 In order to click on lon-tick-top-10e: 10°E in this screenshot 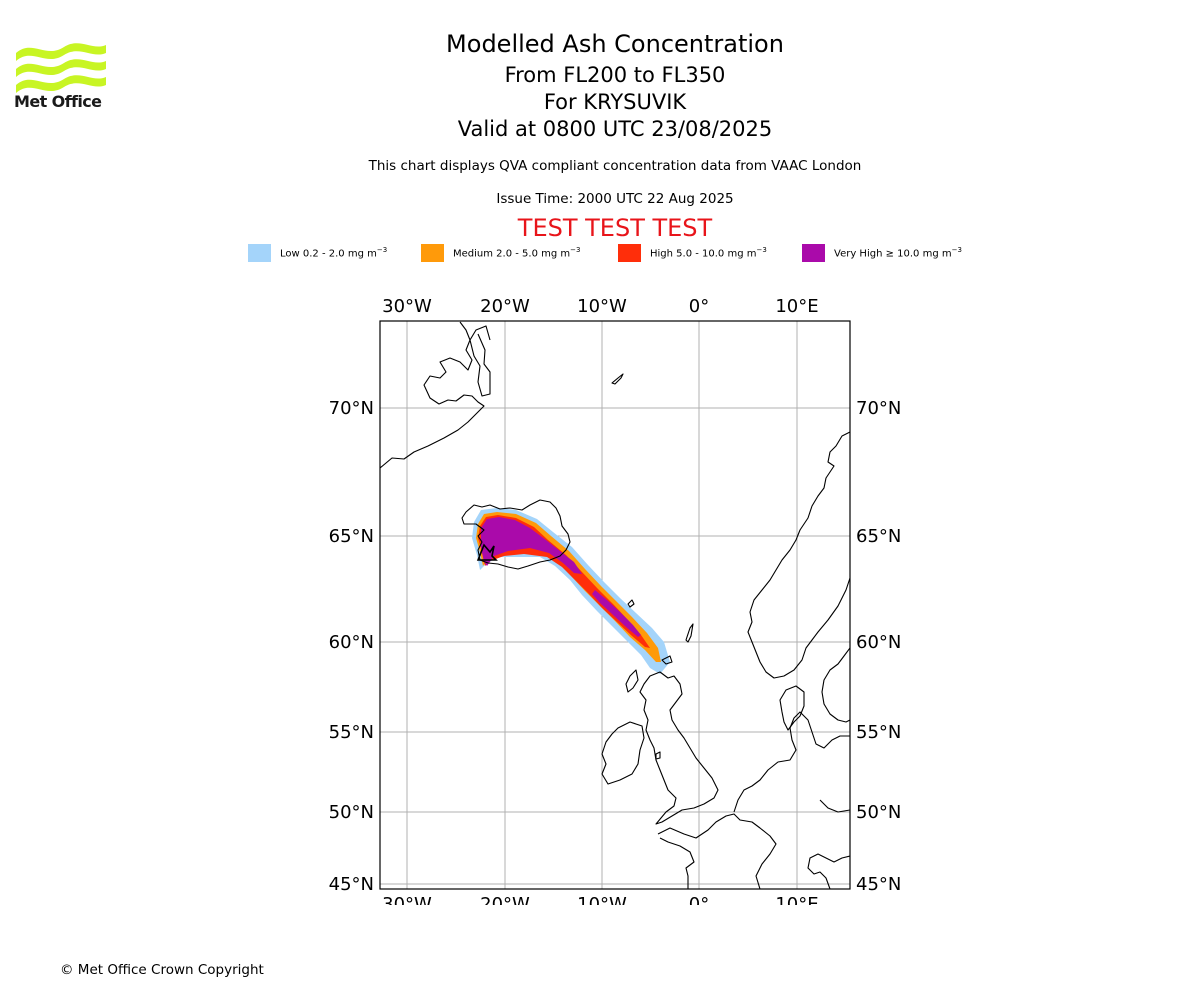, I will do `click(796, 306)`.